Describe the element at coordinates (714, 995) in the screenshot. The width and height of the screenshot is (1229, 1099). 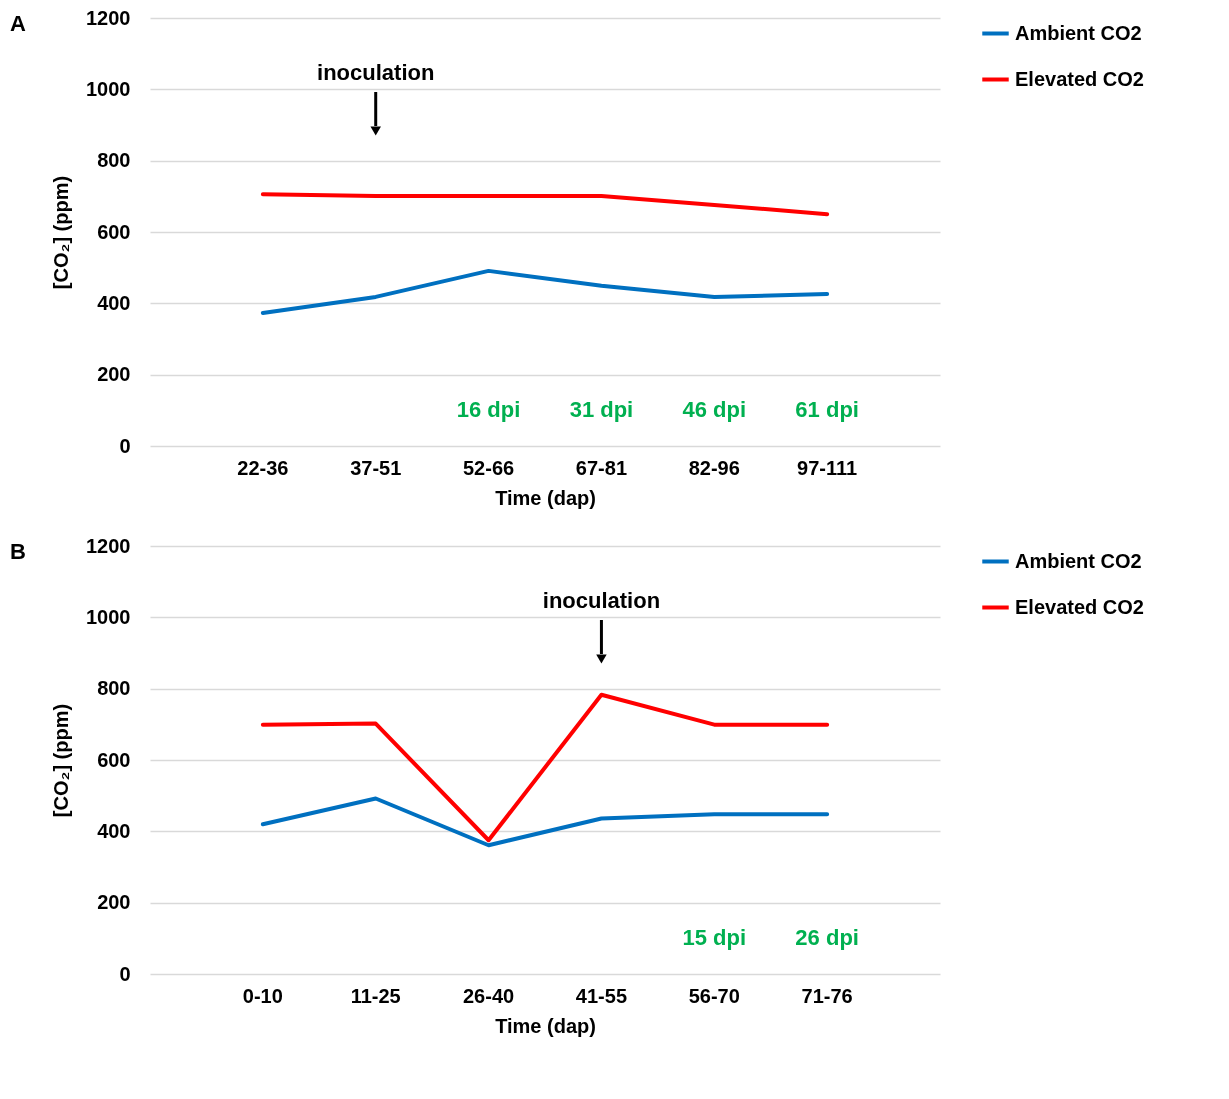
I see `x-tick-label: 56-70` at that location.